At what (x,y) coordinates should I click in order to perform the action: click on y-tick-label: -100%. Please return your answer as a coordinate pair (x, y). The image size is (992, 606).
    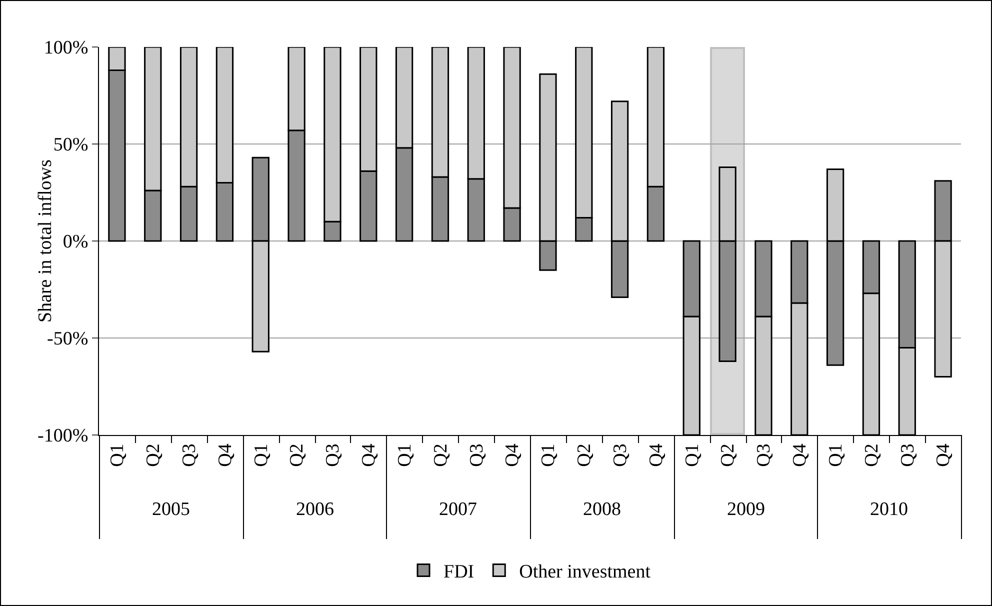
    Looking at the image, I should click on (63, 436).